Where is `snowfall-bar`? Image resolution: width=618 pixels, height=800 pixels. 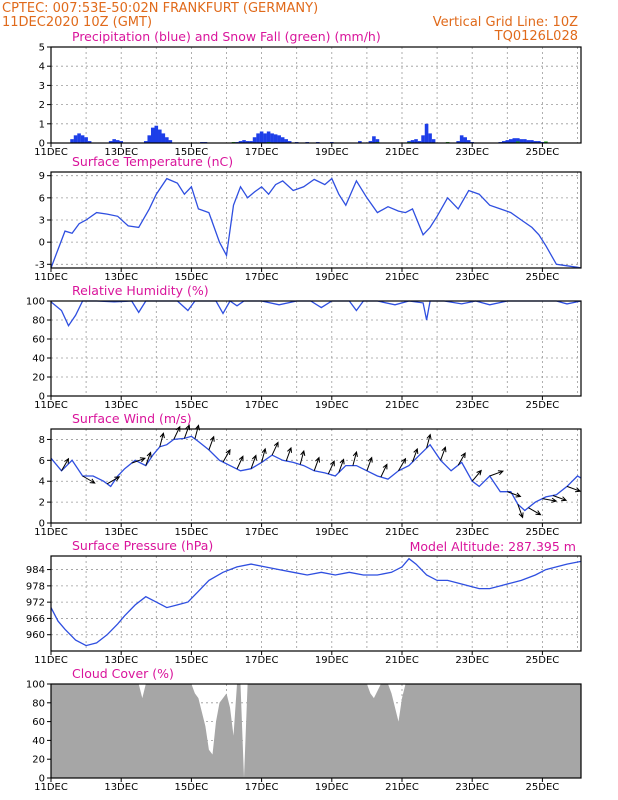 snowfall-bar is located at coordinates (518, 142).